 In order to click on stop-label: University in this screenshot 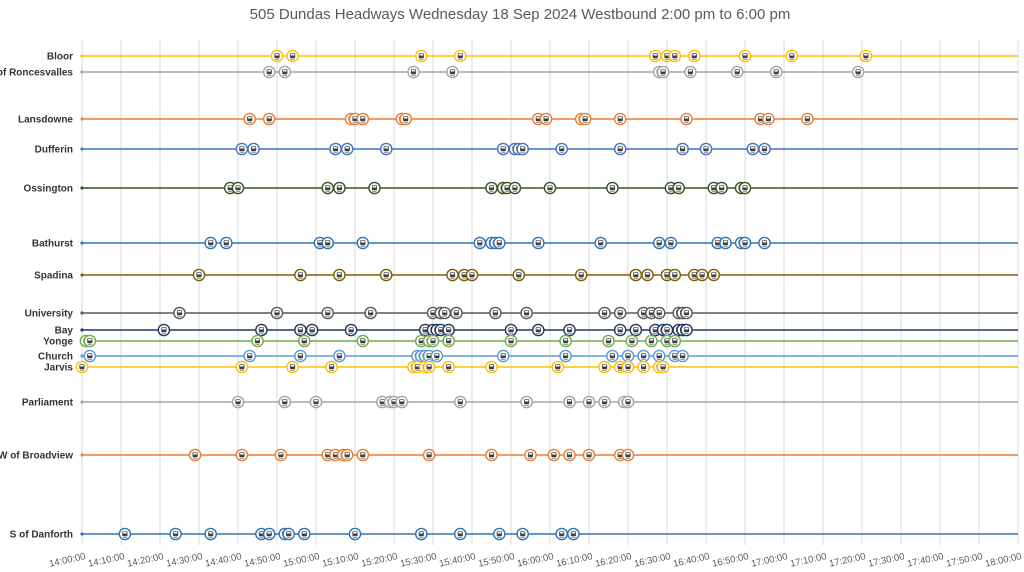, I will do `click(49, 314)`.